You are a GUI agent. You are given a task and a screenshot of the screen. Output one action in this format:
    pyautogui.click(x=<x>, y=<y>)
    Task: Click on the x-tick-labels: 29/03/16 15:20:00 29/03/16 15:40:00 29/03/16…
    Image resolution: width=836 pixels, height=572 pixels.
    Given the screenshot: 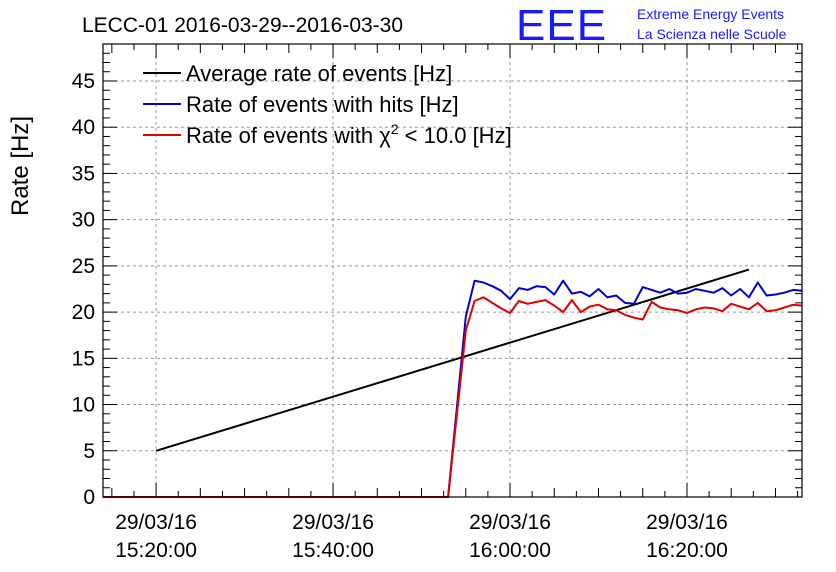 What is the action you would take?
    pyautogui.click(x=421, y=536)
    